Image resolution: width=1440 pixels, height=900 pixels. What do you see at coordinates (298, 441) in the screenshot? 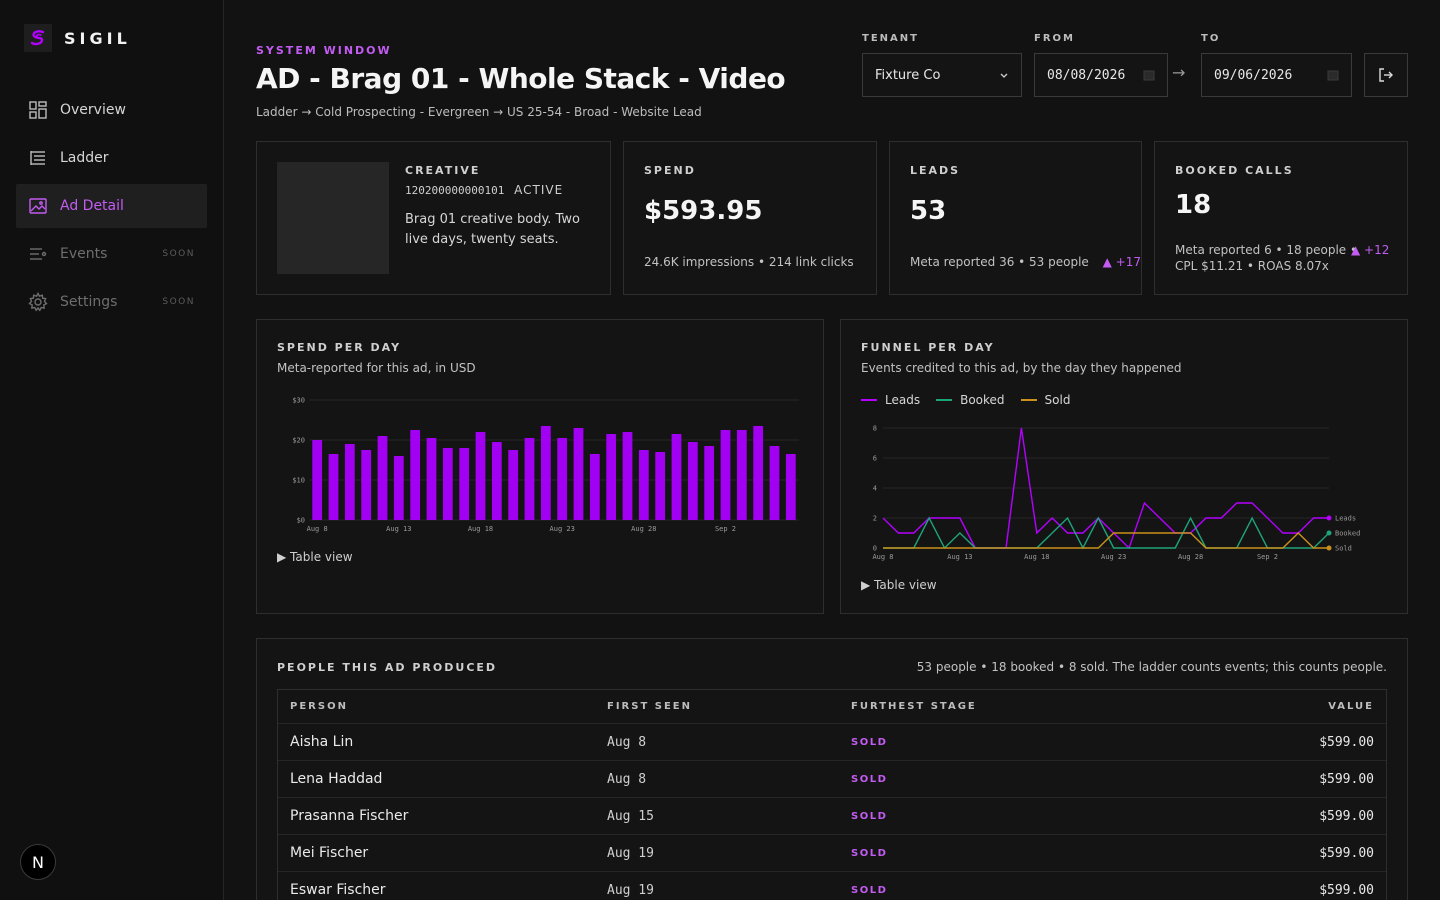
I see `y-tick-label: $20` at bounding box center [298, 441].